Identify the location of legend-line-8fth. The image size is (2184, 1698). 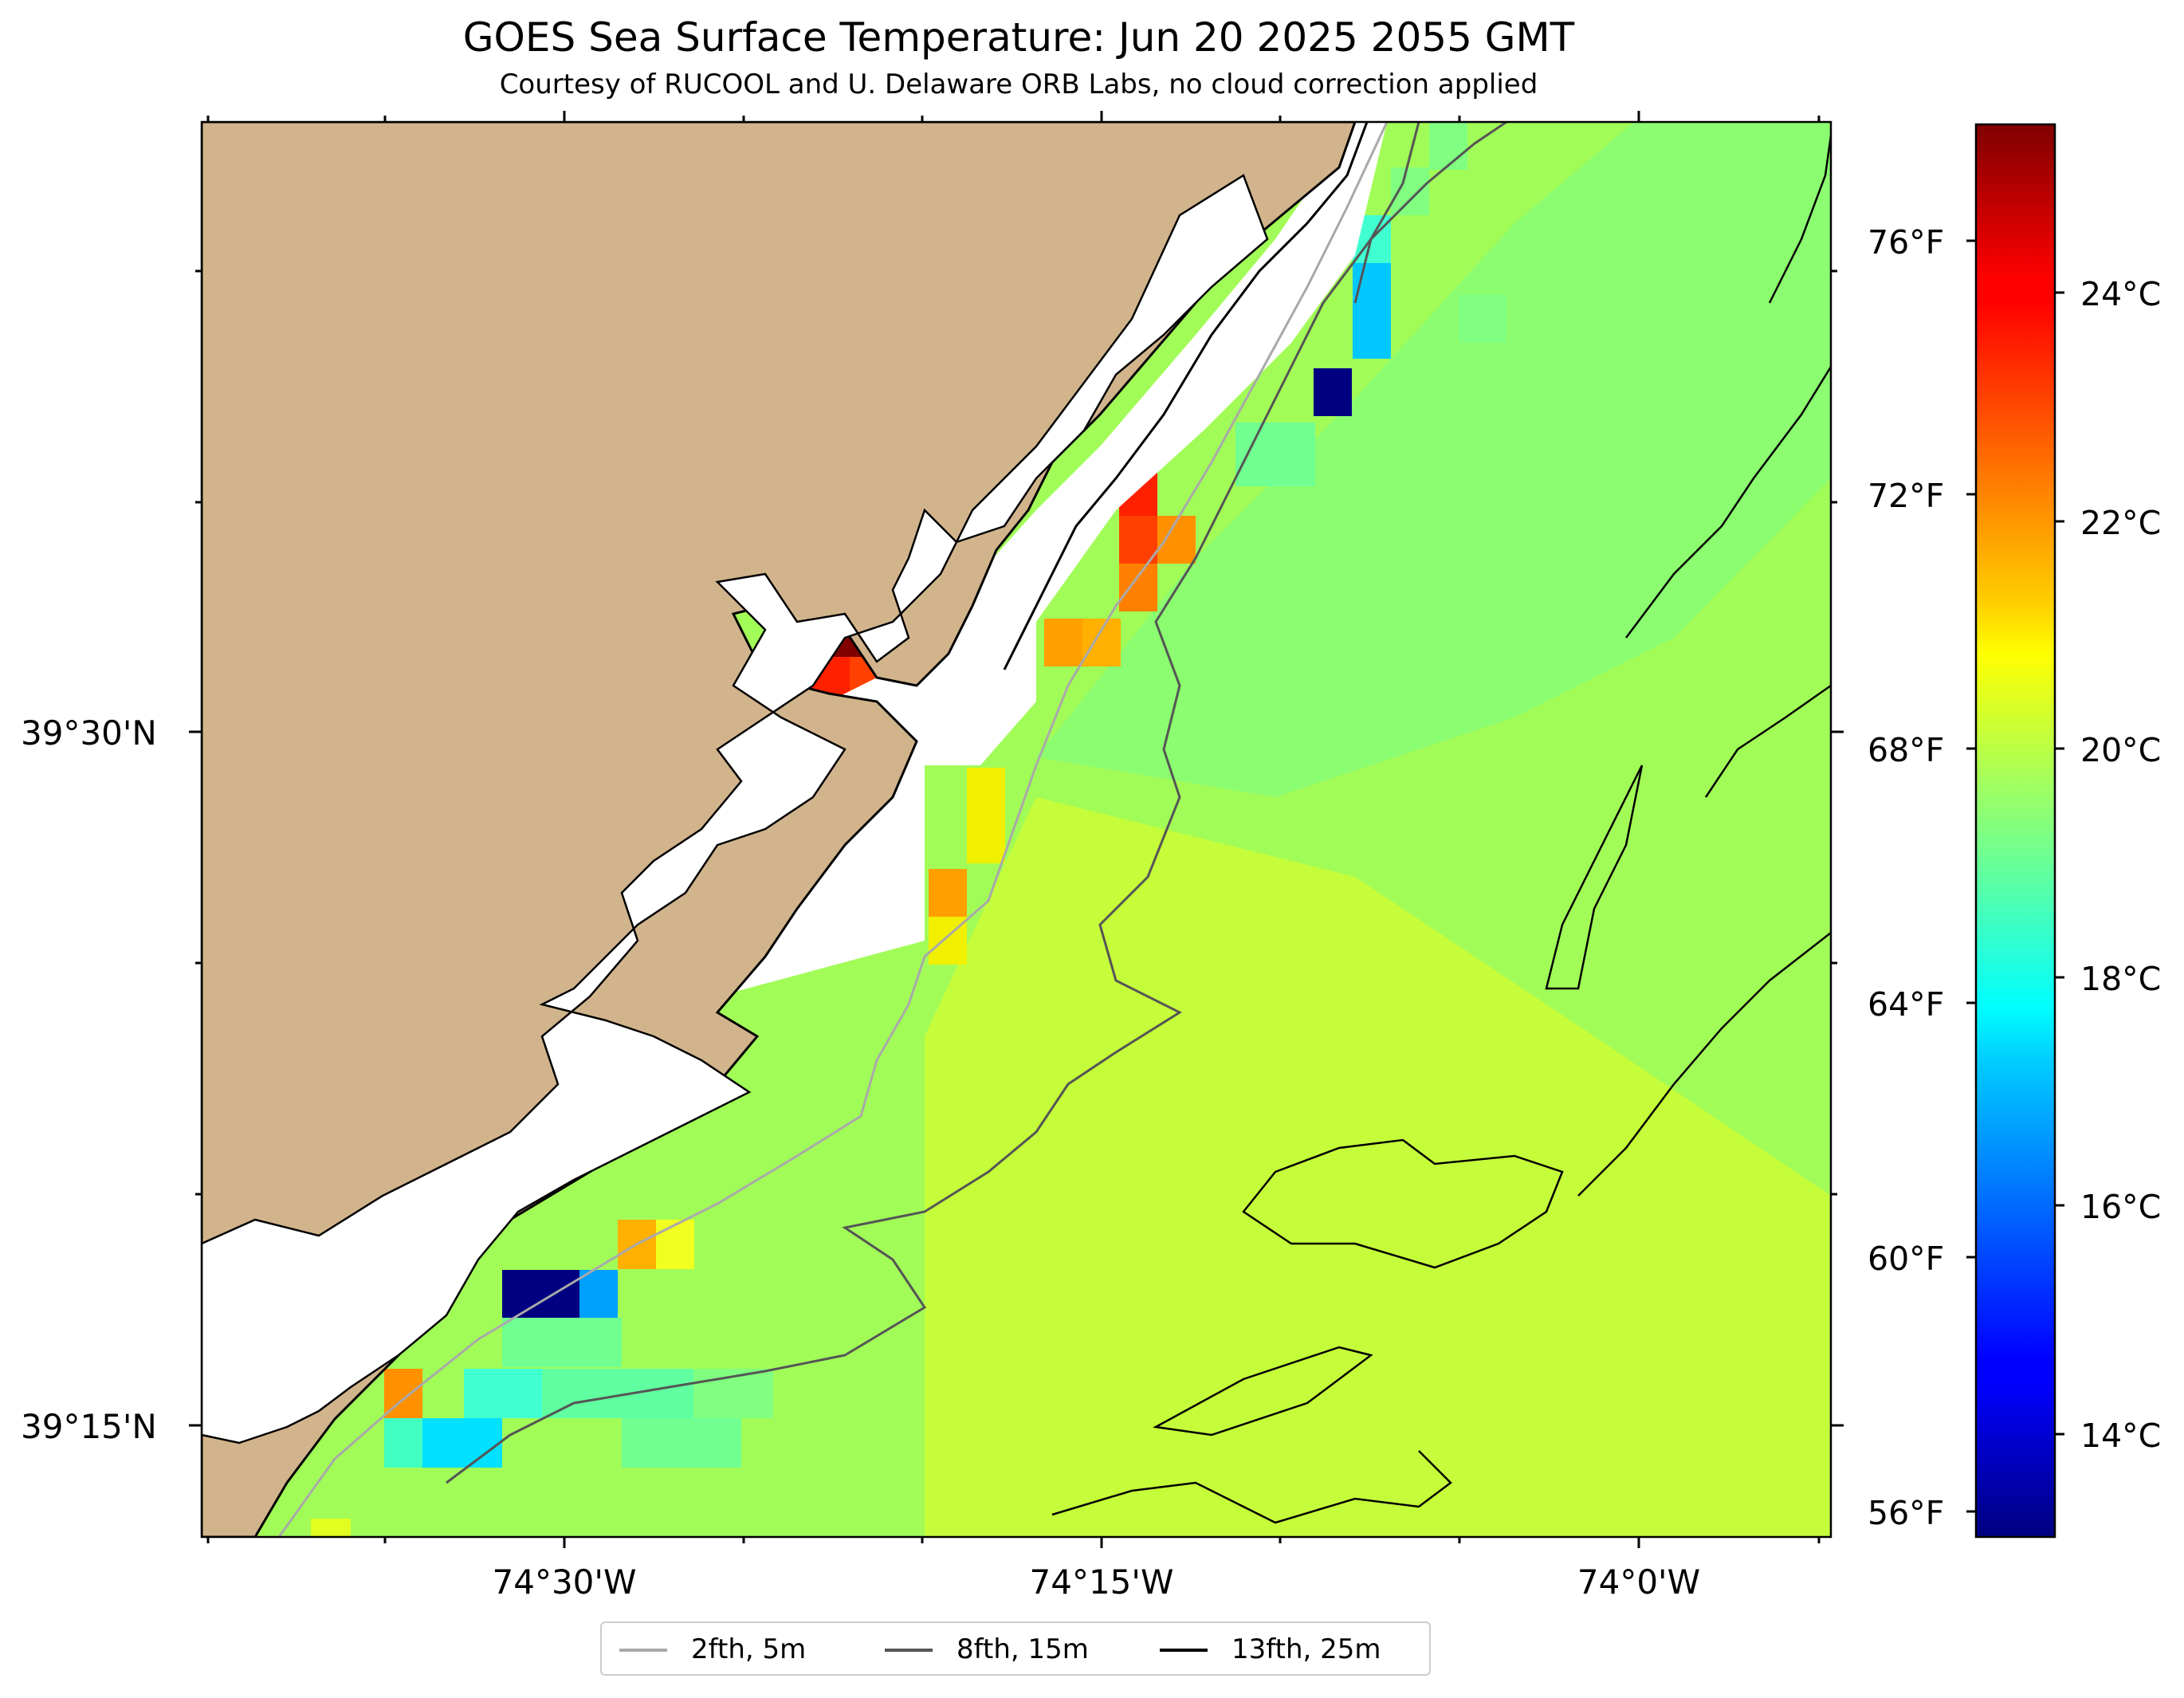
(909, 1651).